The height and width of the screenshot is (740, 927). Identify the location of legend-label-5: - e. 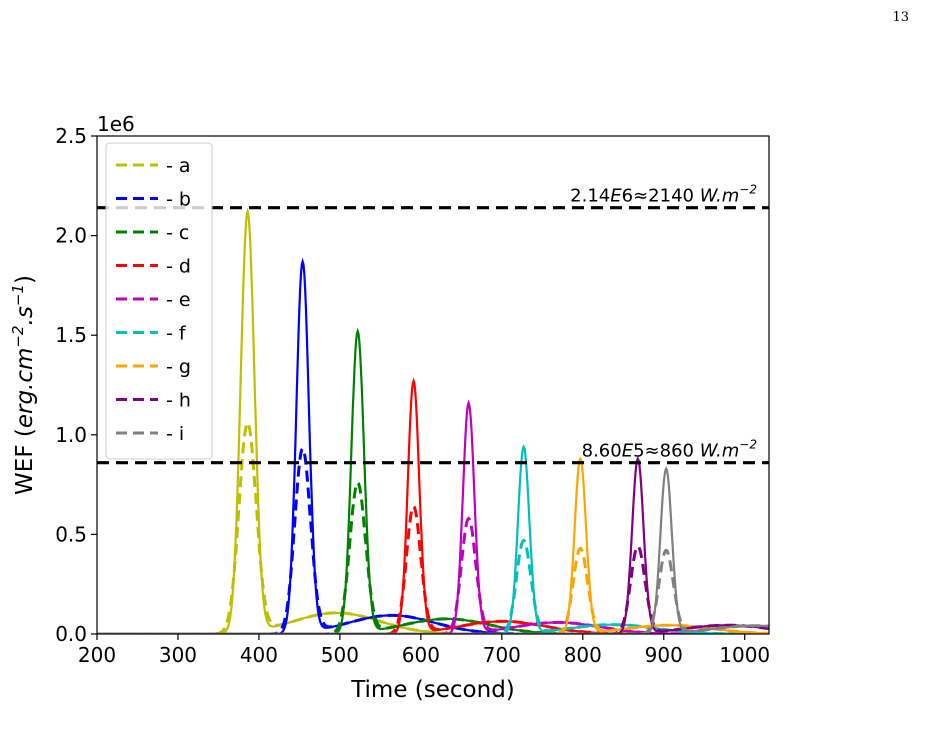
(178, 300).